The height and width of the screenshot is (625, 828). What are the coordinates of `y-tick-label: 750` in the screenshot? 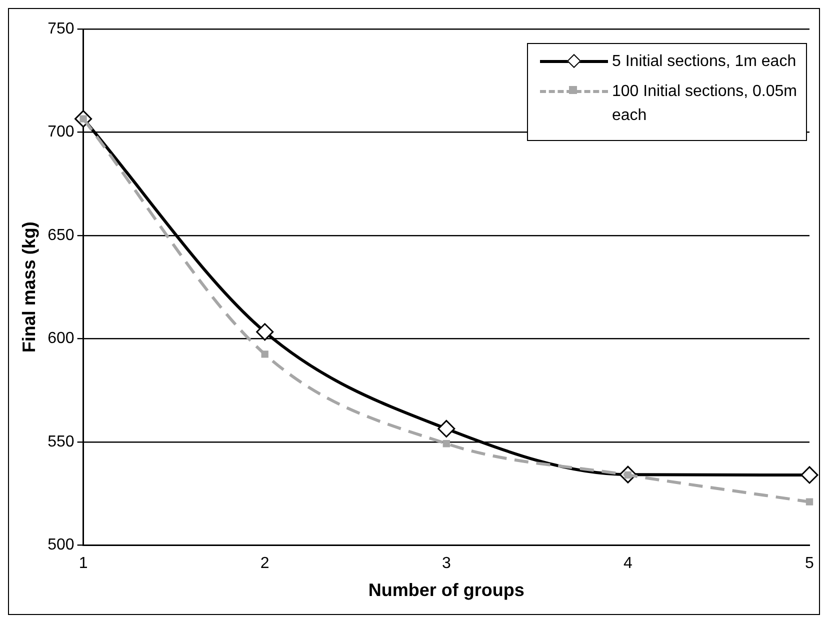 It's located at (61, 29).